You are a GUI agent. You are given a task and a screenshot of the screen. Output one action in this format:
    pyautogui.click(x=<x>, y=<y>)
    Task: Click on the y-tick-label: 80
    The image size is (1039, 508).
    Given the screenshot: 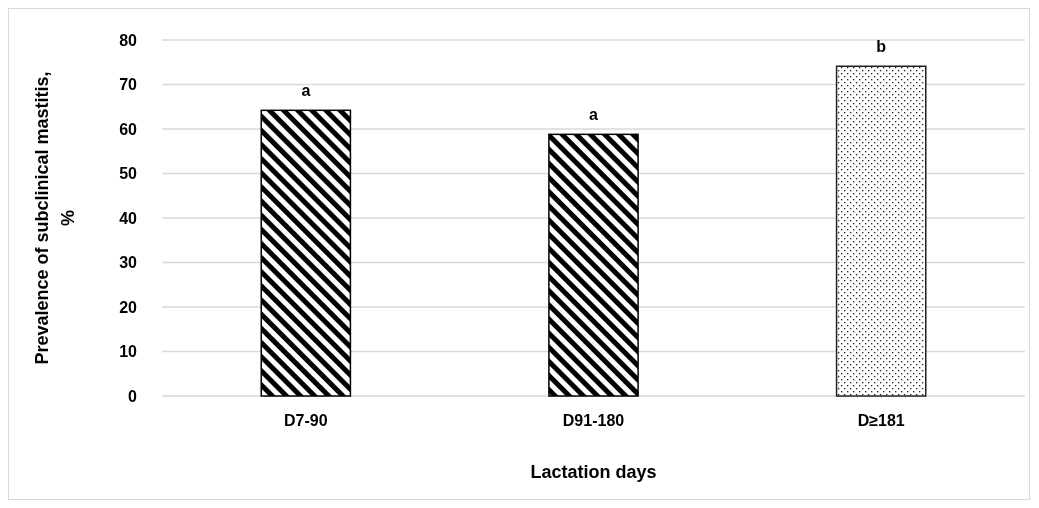 What is the action you would take?
    pyautogui.click(x=128, y=40)
    